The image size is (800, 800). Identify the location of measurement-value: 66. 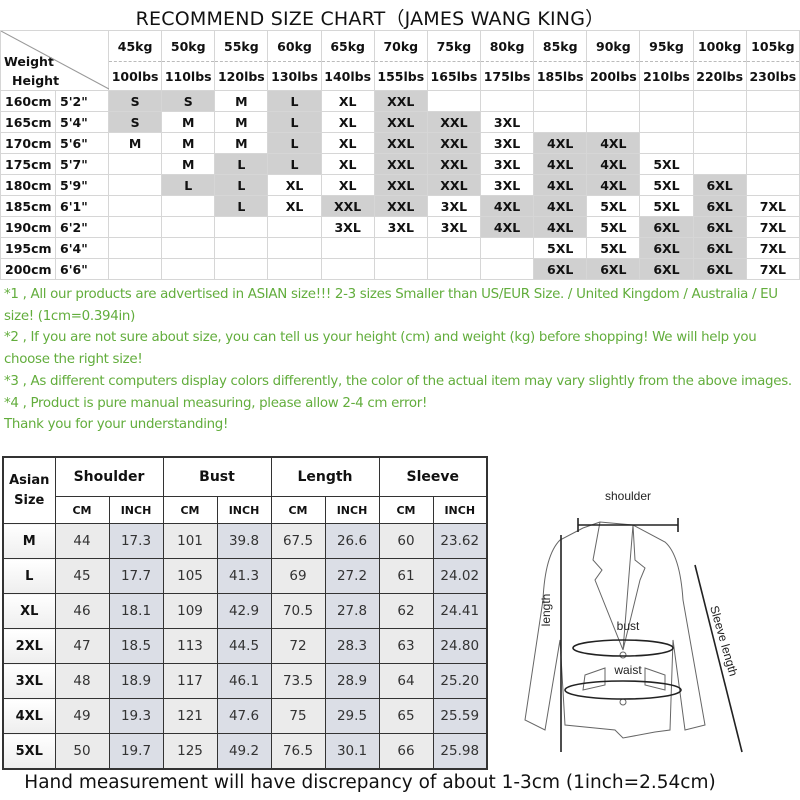
(406, 751).